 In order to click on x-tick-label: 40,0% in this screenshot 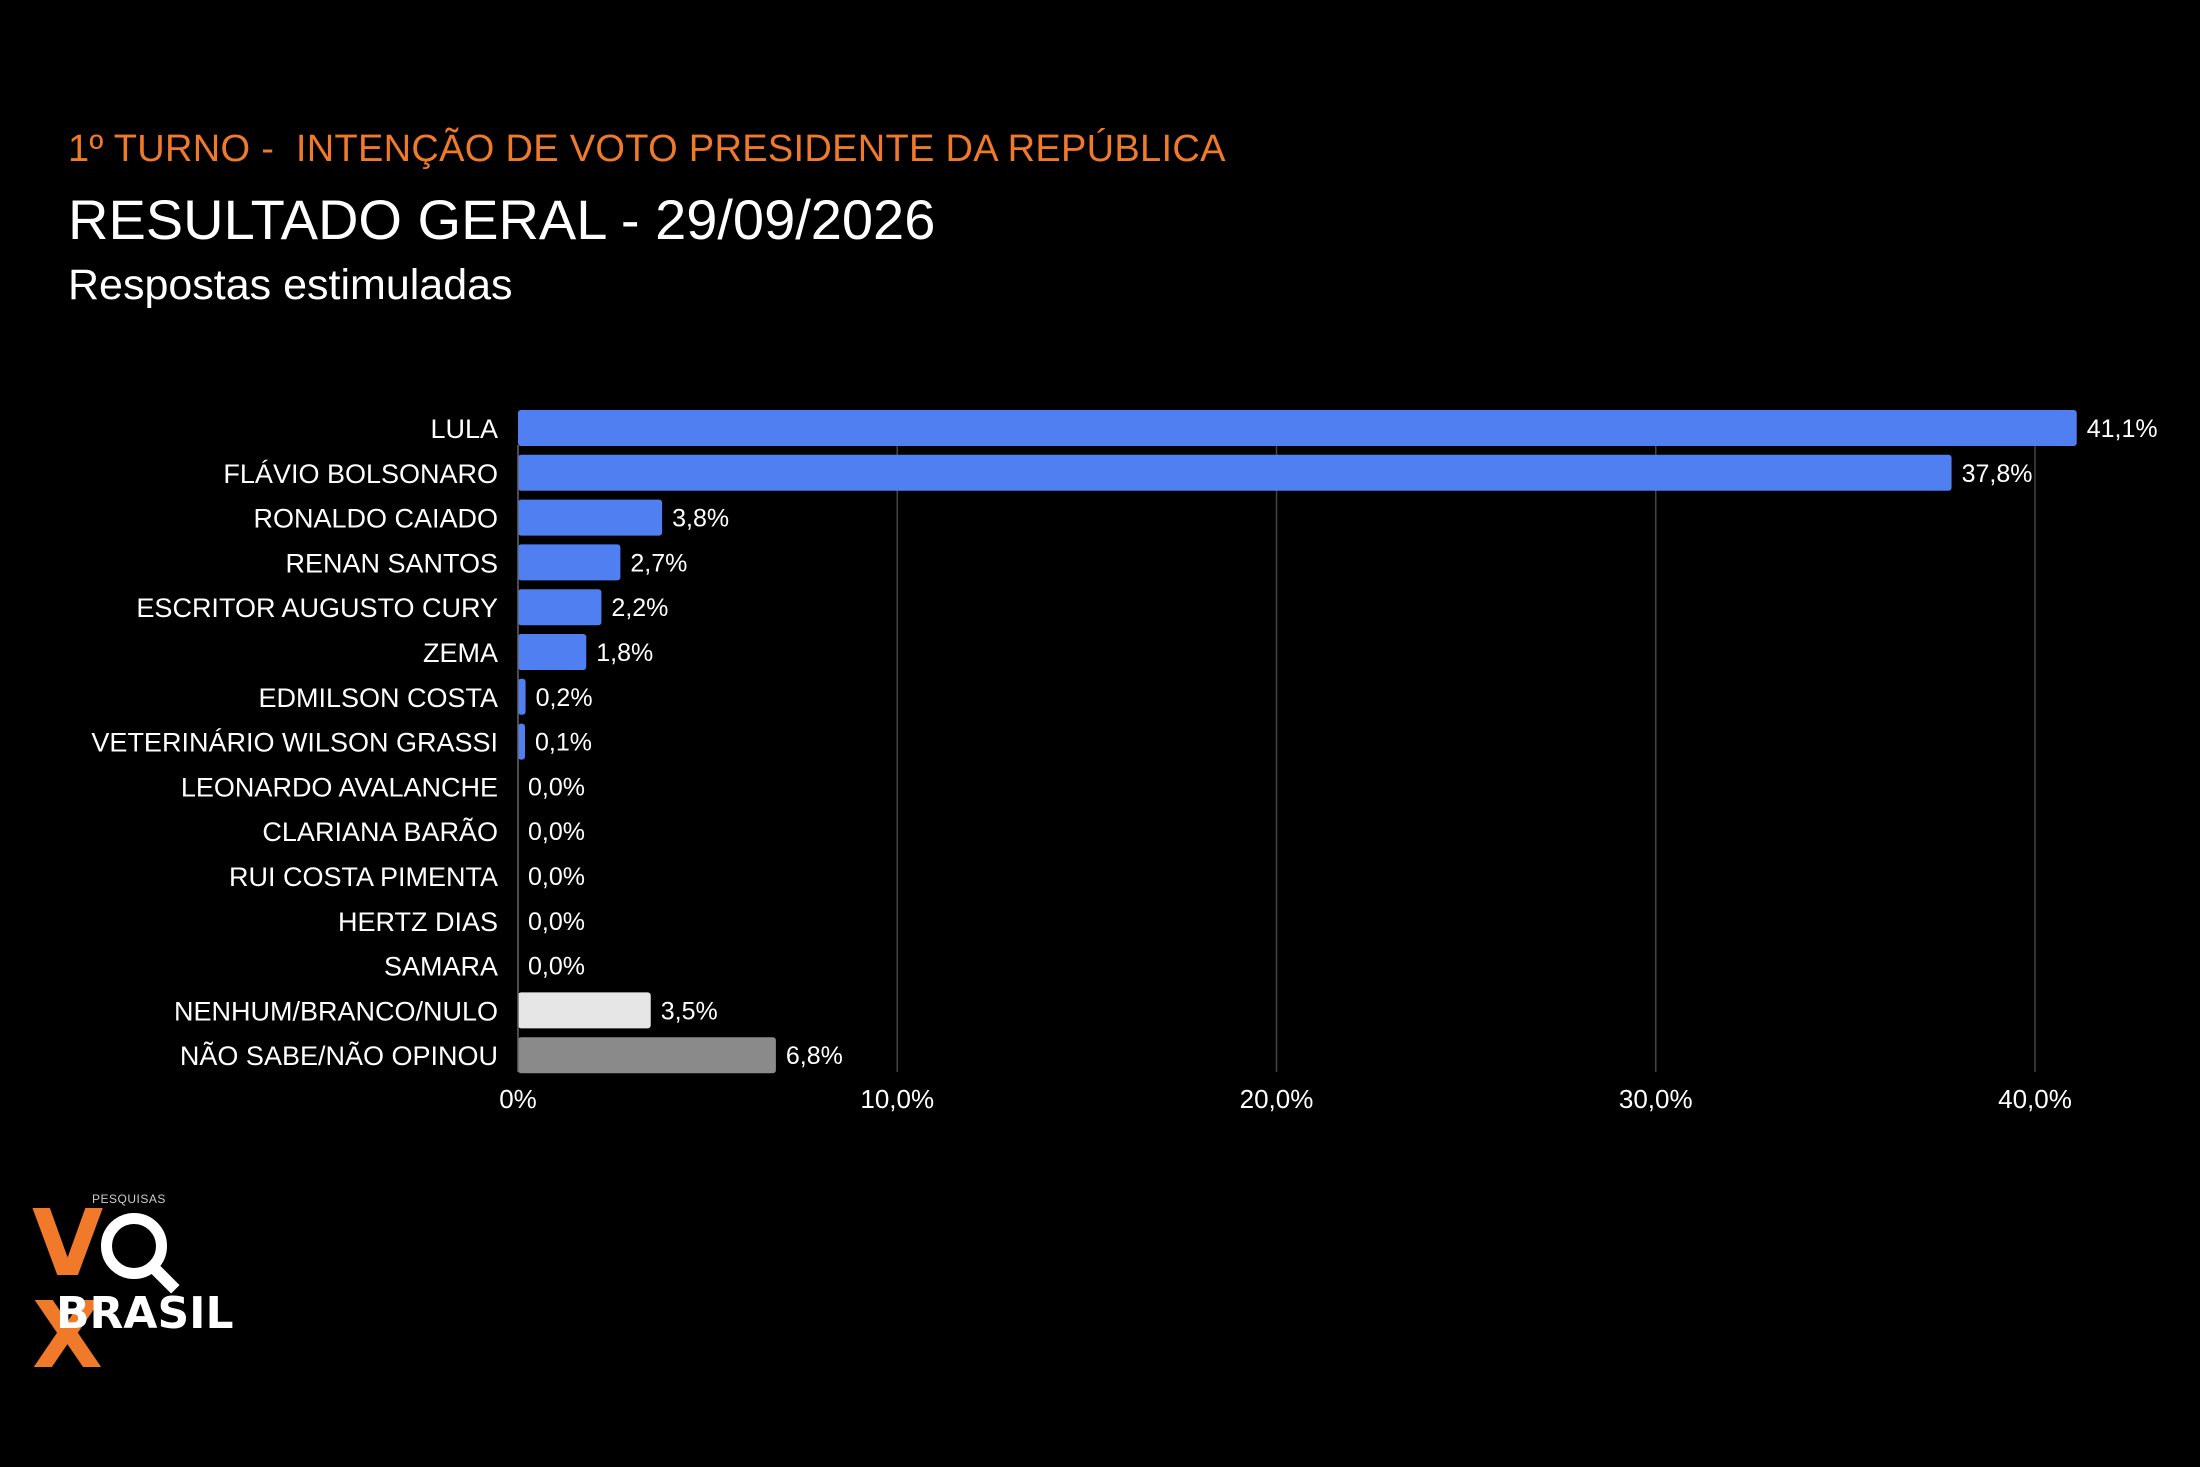, I will do `click(2035, 1099)`.